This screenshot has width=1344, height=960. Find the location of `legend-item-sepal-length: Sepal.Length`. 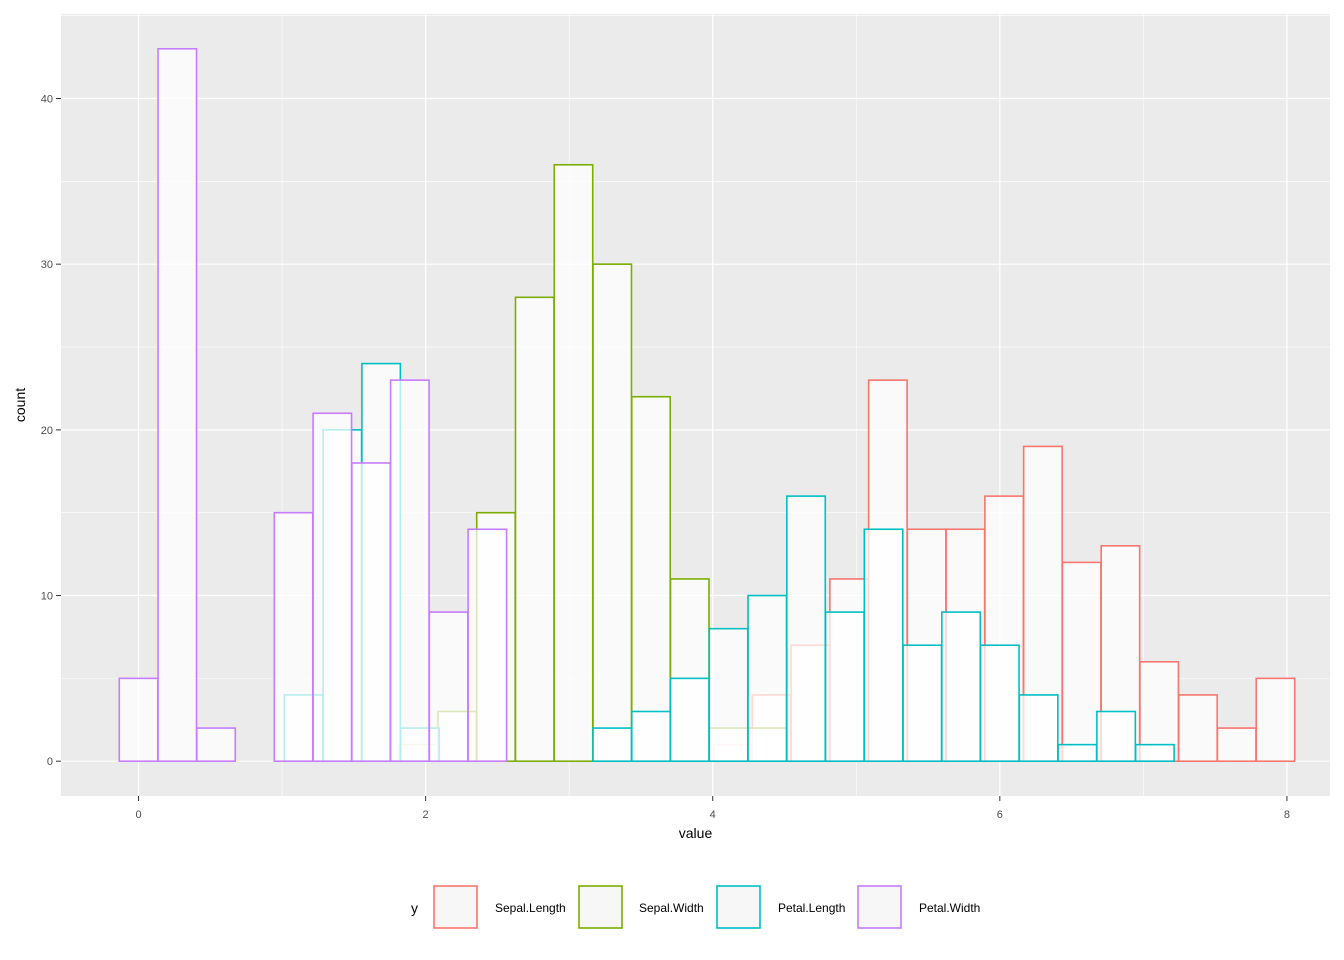

legend-item-sepal-length: Sepal.Length is located at coordinates (499, 907).